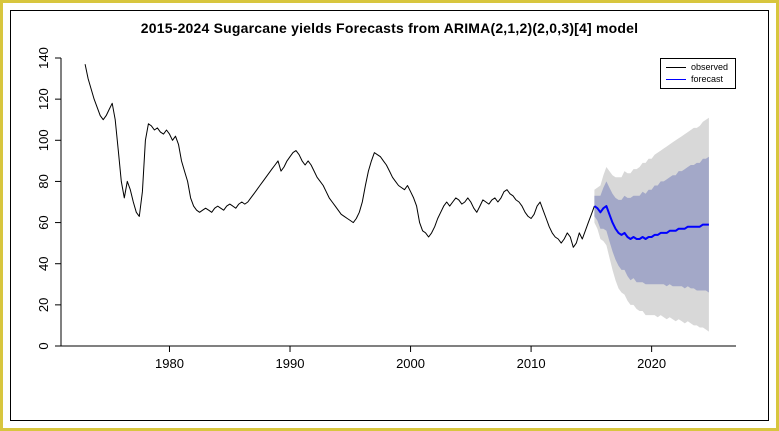 This screenshot has height=431, width=779. Describe the element at coordinates (43, 140) in the screenshot. I see `y-tick-label: 100` at that location.